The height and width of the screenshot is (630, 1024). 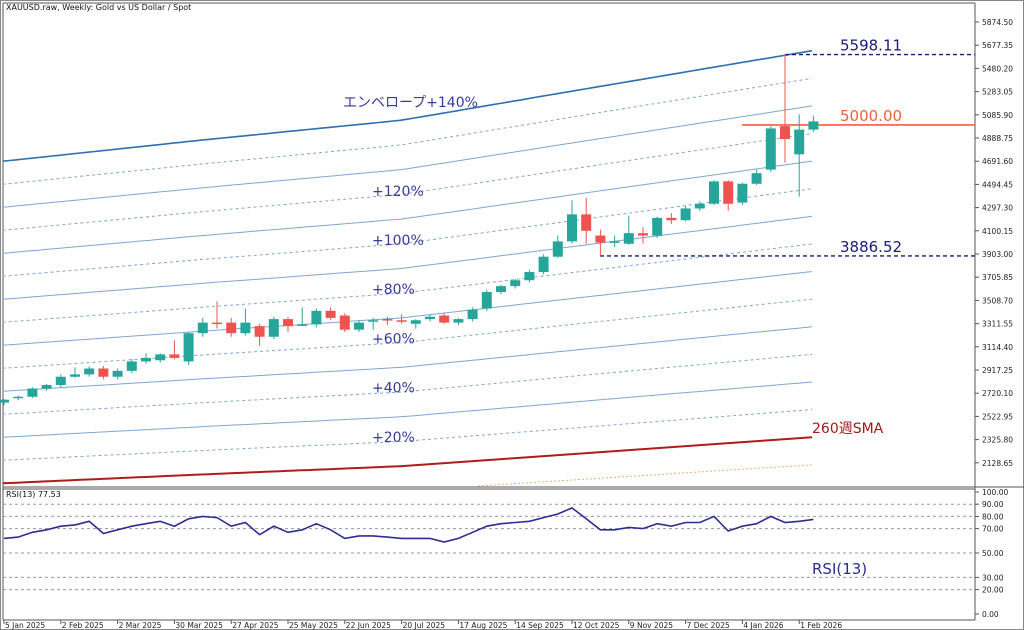 I want to click on price-tick-label: 3508.70, so click(x=997, y=300).